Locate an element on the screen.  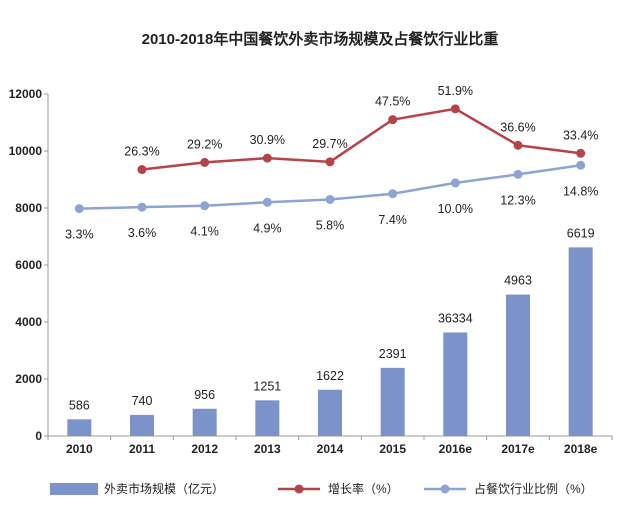
legend-label-ratio: 占餐饮行业比例（%） is located at coordinates (533, 488).